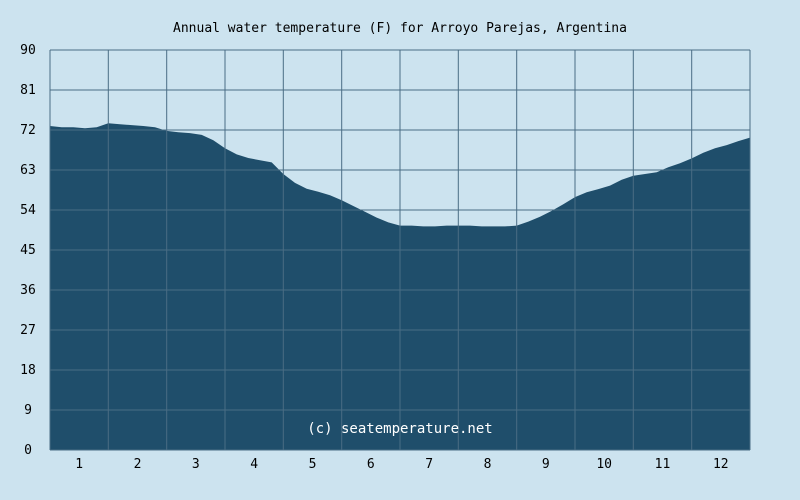 Image resolution: width=800 pixels, height=500 pixels. I want to click on y-tick-label: 9, so click(28, 410).